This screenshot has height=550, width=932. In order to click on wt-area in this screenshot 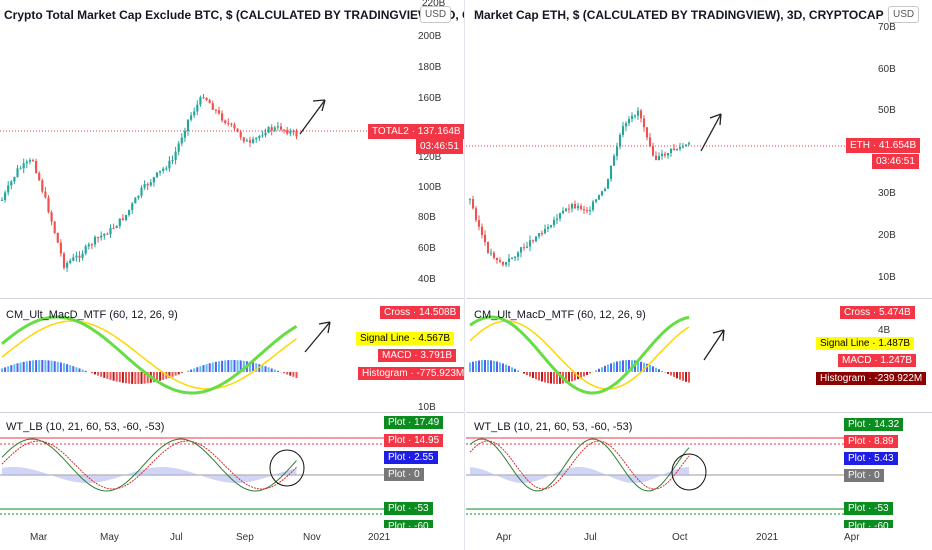, I will do `click(579, 475)`.